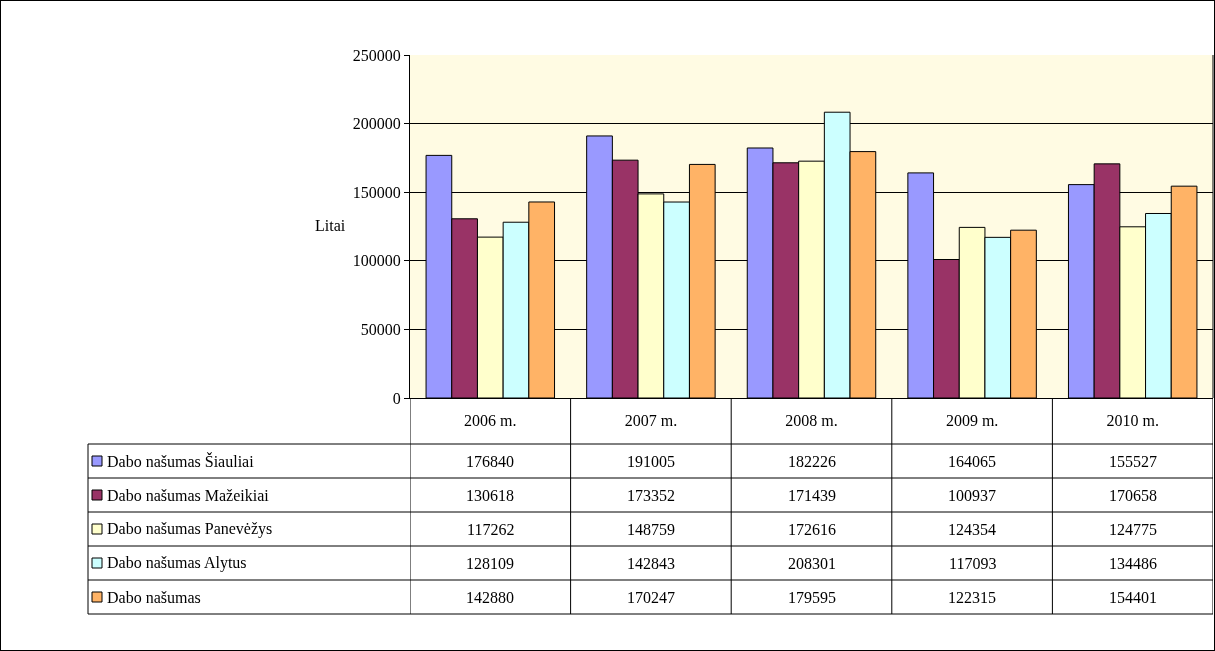 The height and width of the screenshot is (651, 1215). I want to click on data-label: 128109, so click(490, 563).